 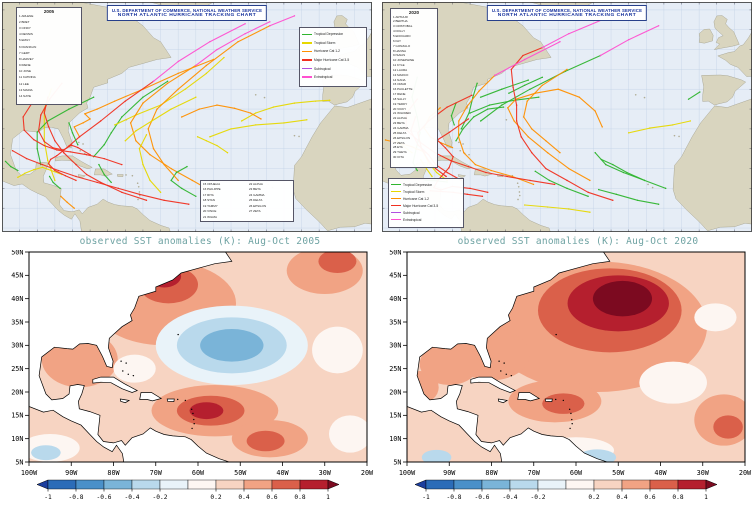 I want to click on storm-name: 9 ISAIAS, so click(x=399, y=56).